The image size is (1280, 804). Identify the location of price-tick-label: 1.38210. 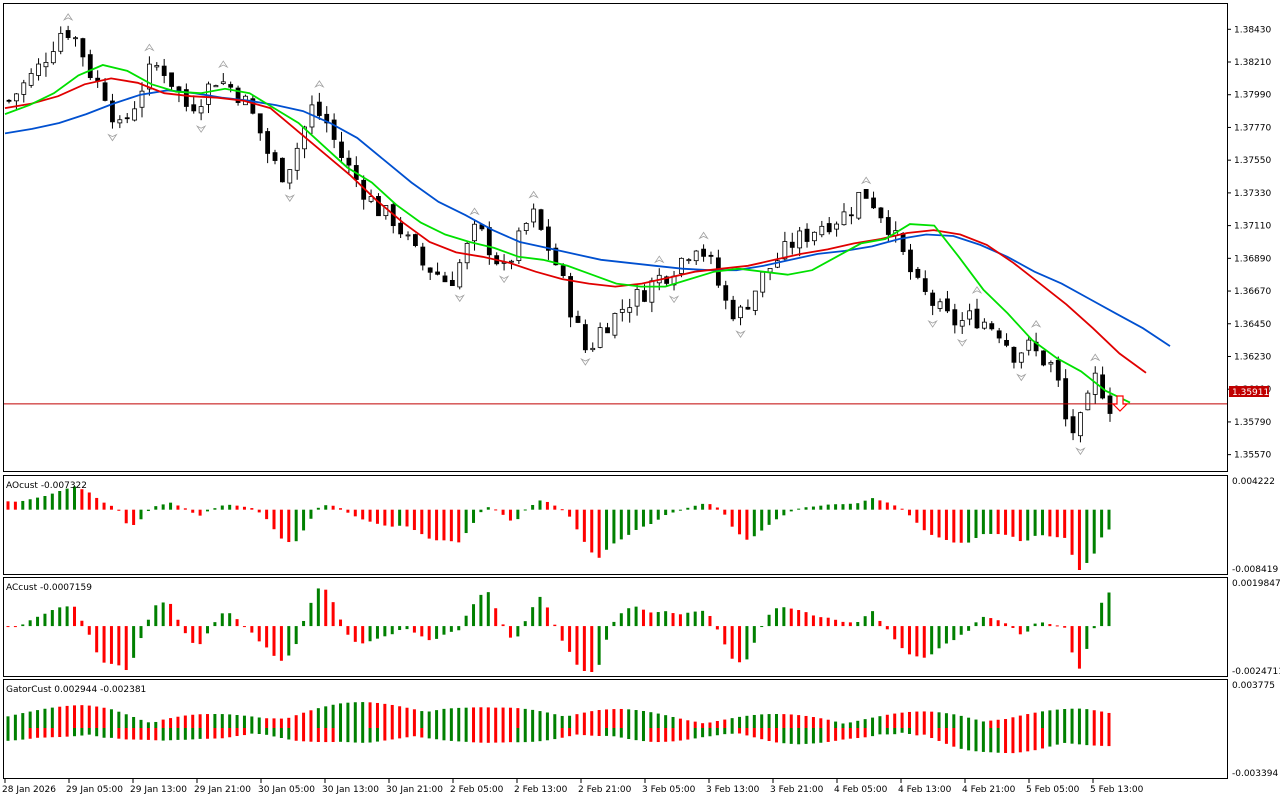
(1252, 63).